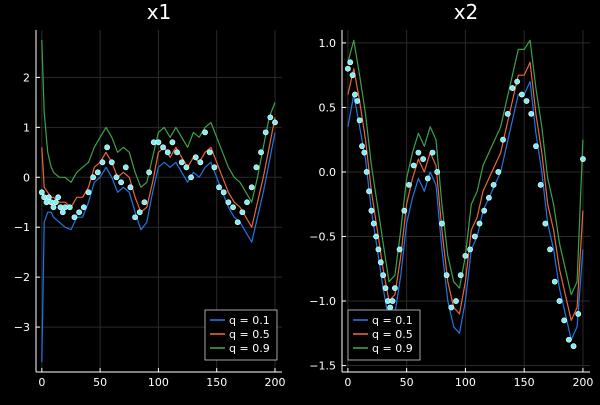 The width and height of the screenshot is (600, 405). What do you see at coordinates (466, 12) in the screenshot?
I see `chart-title: x2` at bounding box center [466, 12].